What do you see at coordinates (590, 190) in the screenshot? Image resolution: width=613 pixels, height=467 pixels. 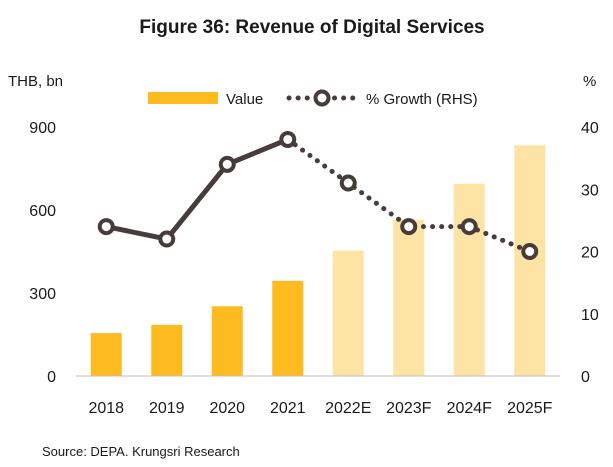 I see `y-right-tick-label: 30` at bounding box center [590, 190].